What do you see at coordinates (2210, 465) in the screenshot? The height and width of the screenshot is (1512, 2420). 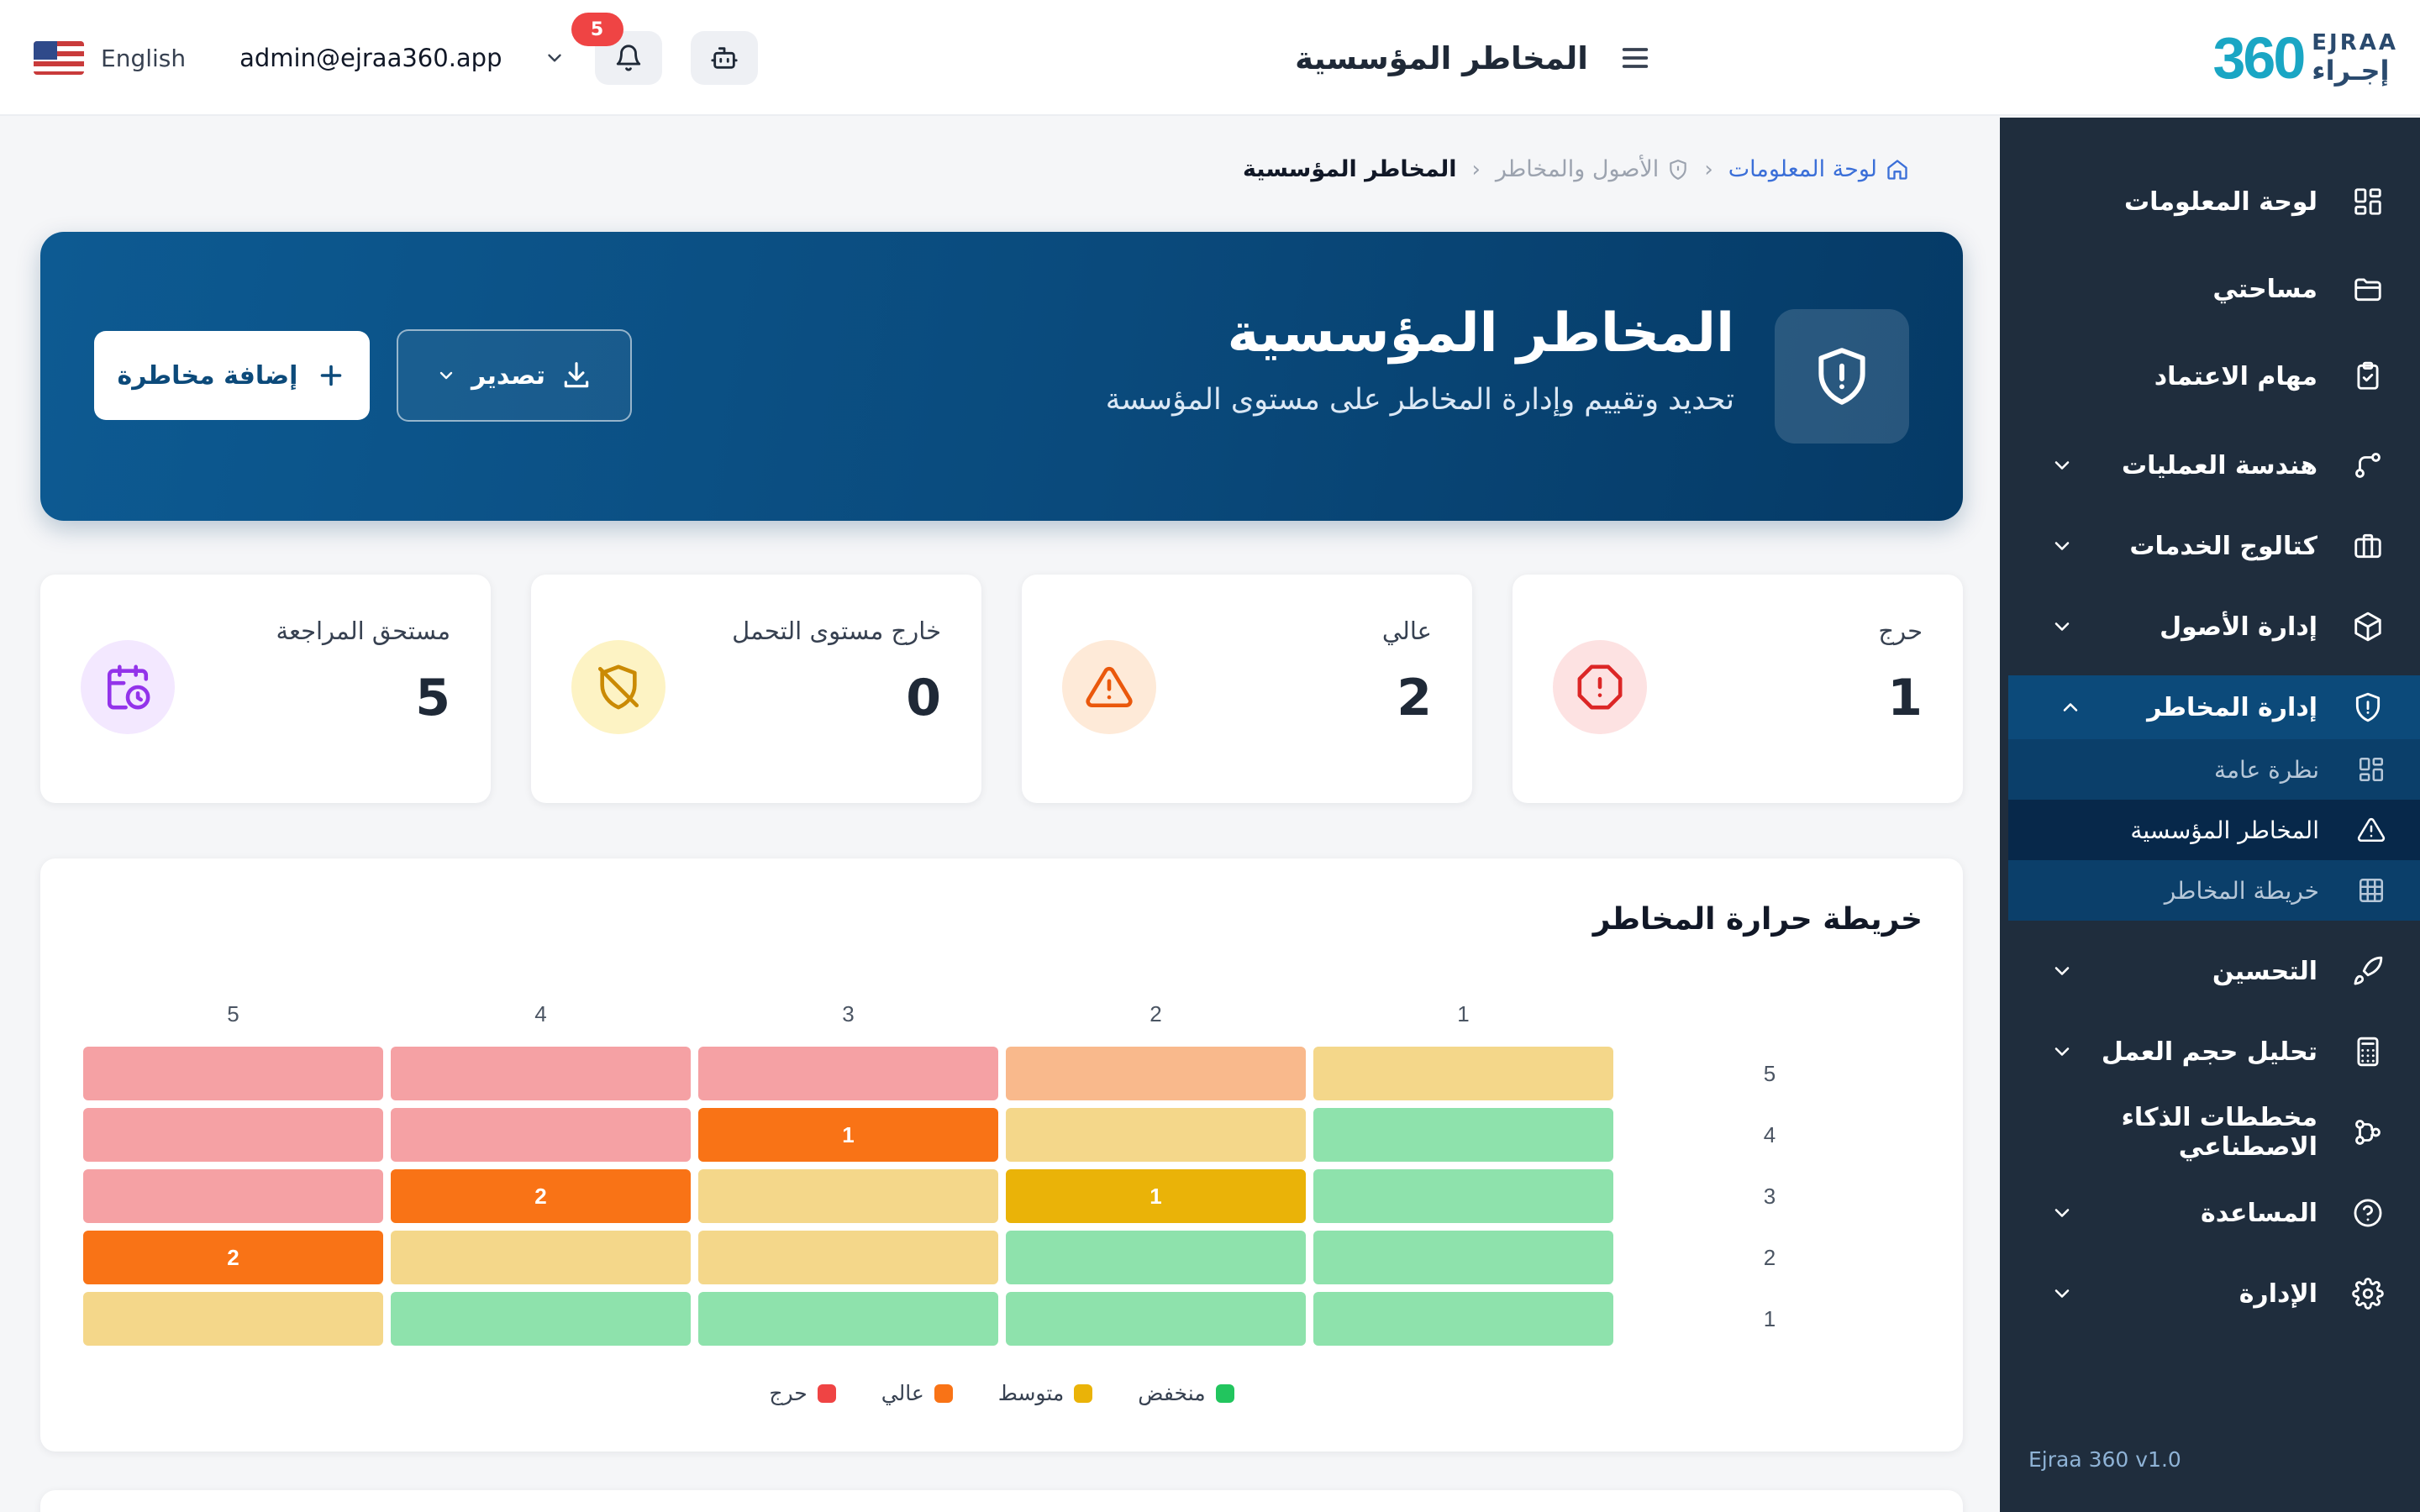 I see `sidebar-item-process-engineering: هندسة العمليات` at bounding box center [2210, 465].